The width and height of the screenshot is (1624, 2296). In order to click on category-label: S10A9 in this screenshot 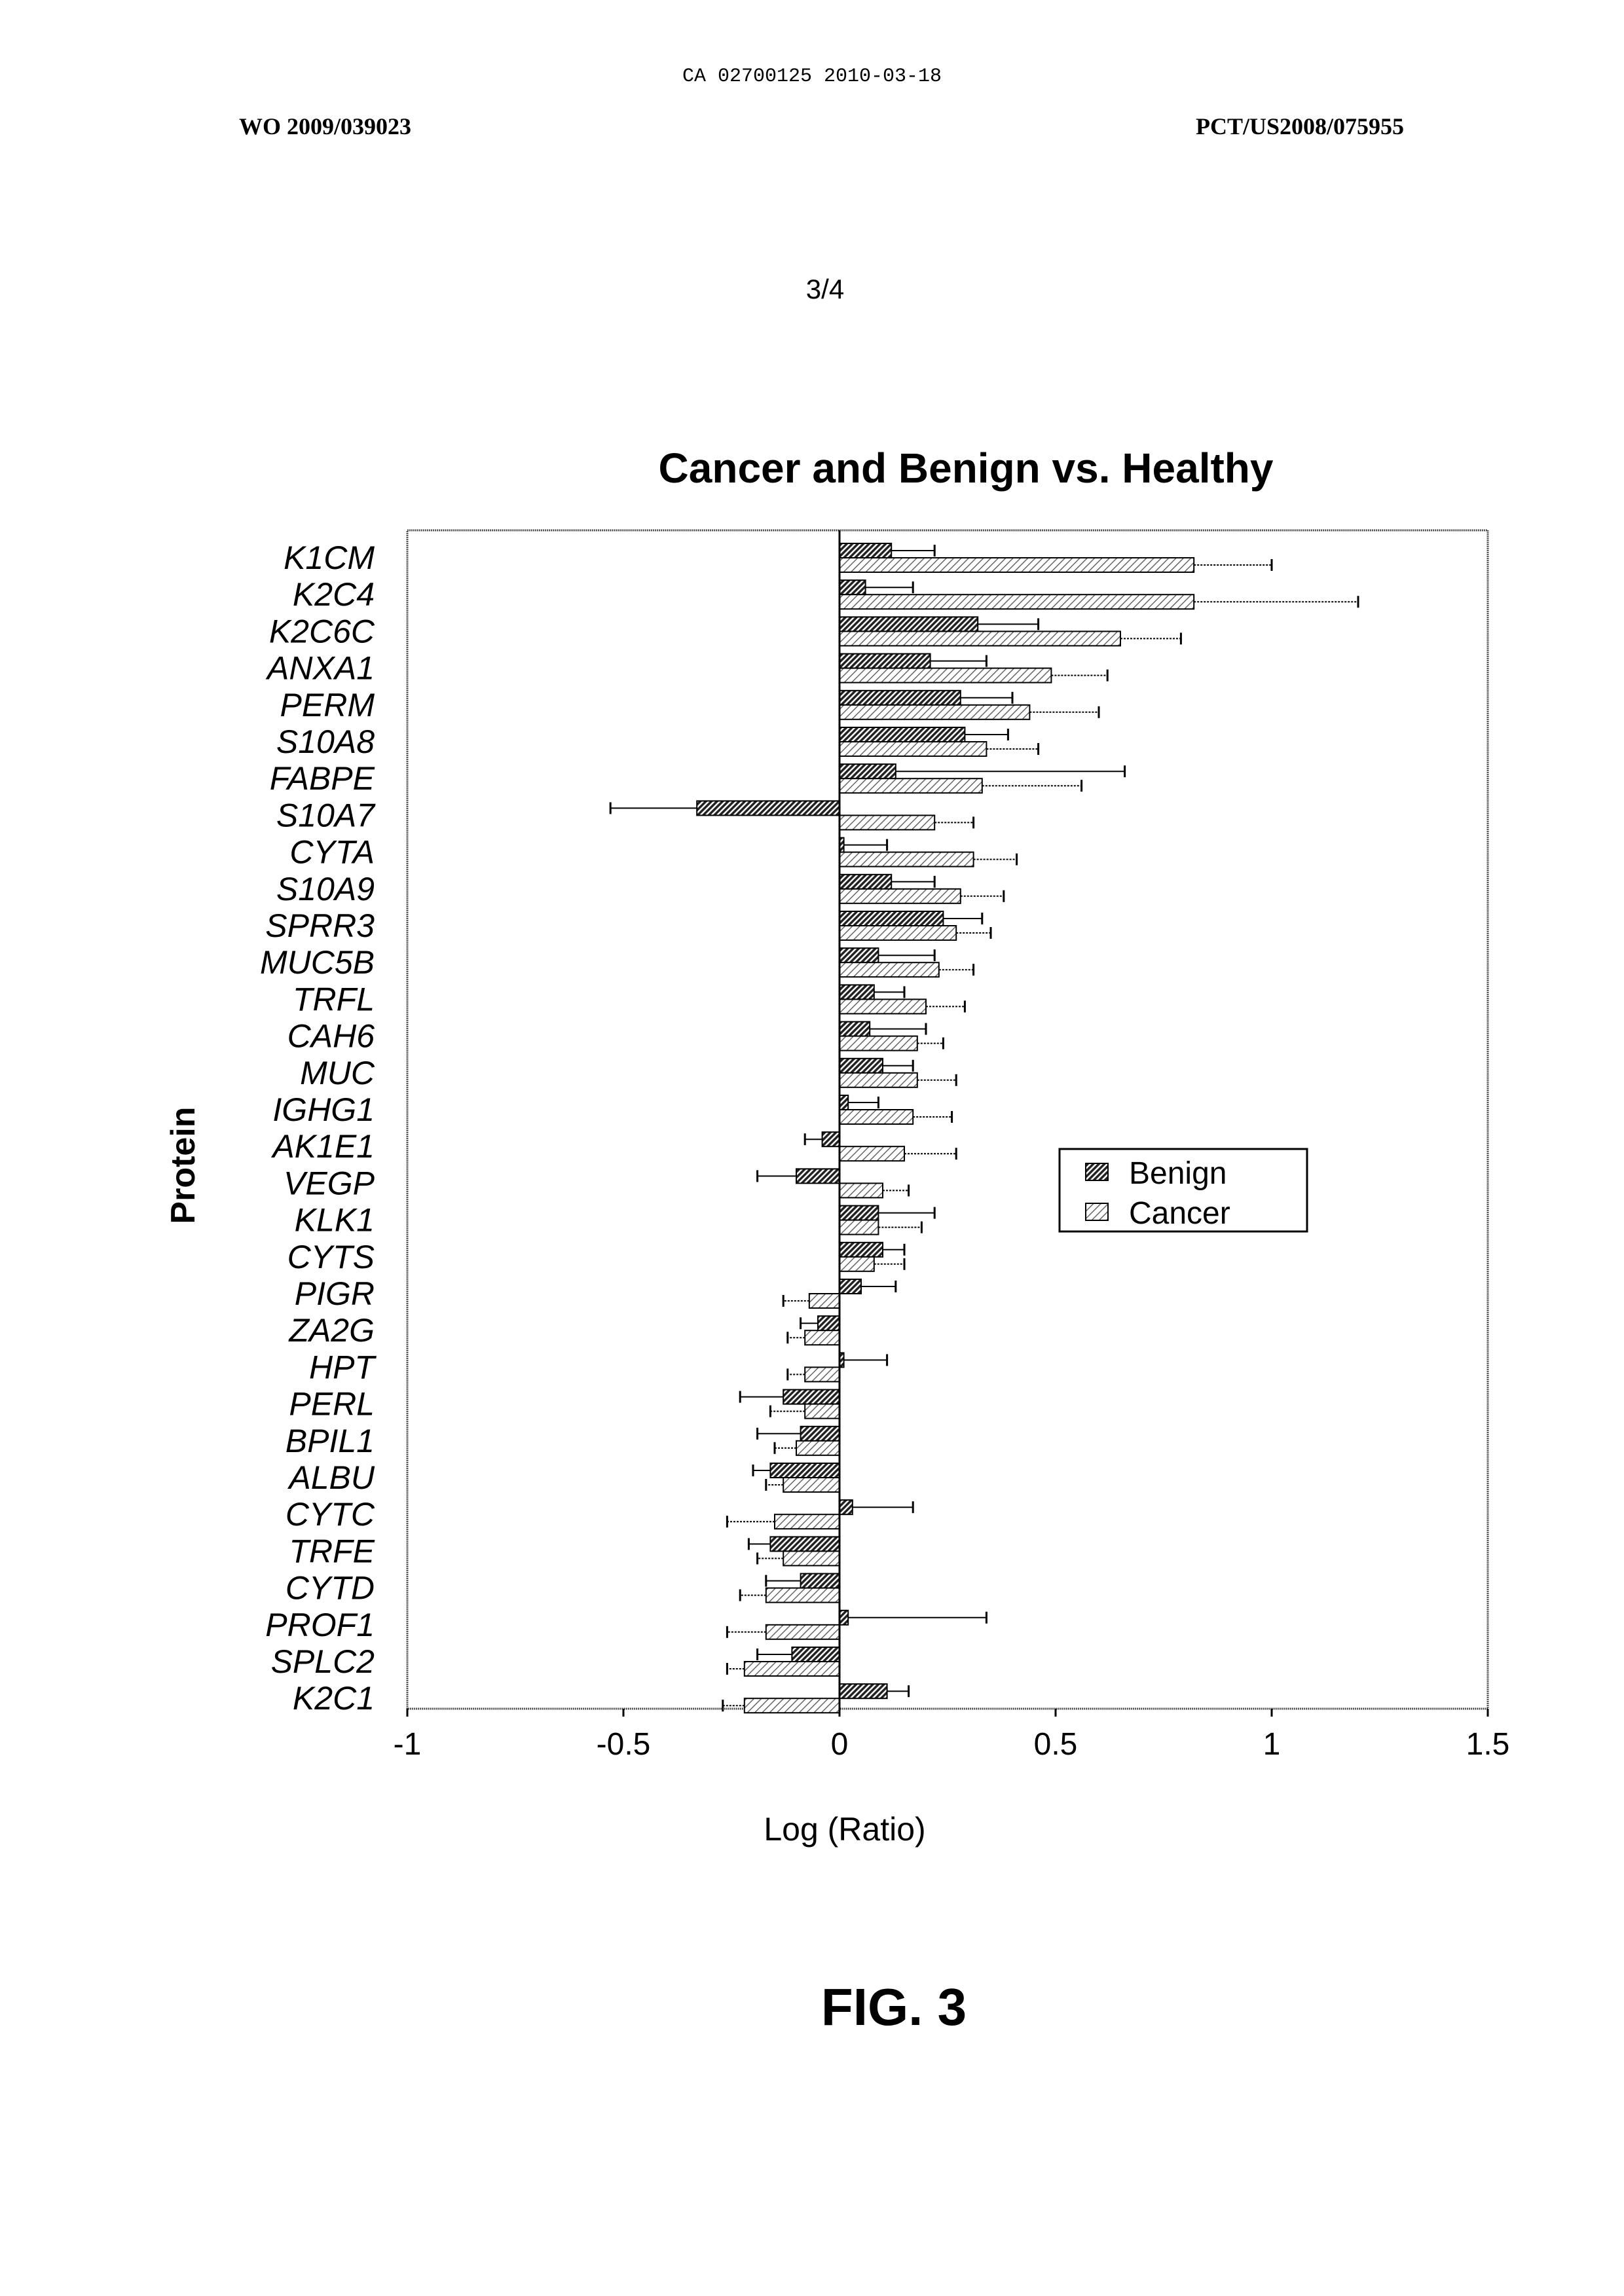, I will do `click(325, 889)`.